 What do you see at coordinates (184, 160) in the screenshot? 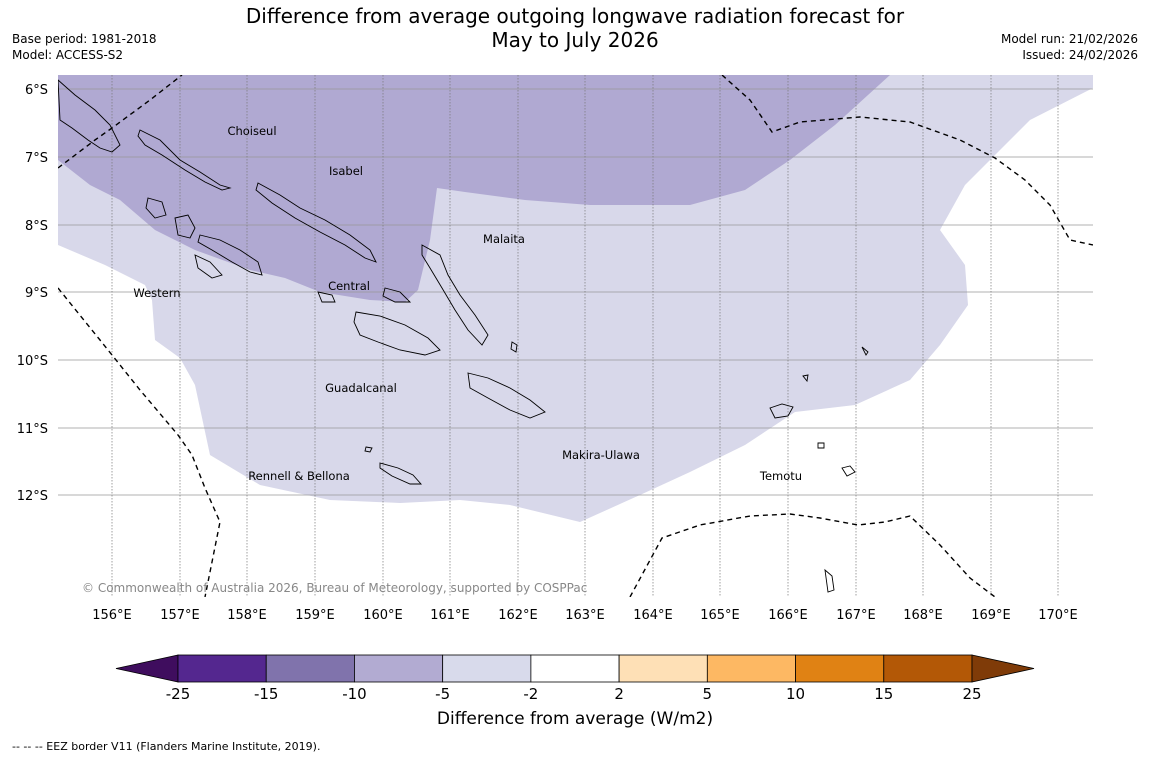
I see `island-choiseul` at bounding box center [184, 160].